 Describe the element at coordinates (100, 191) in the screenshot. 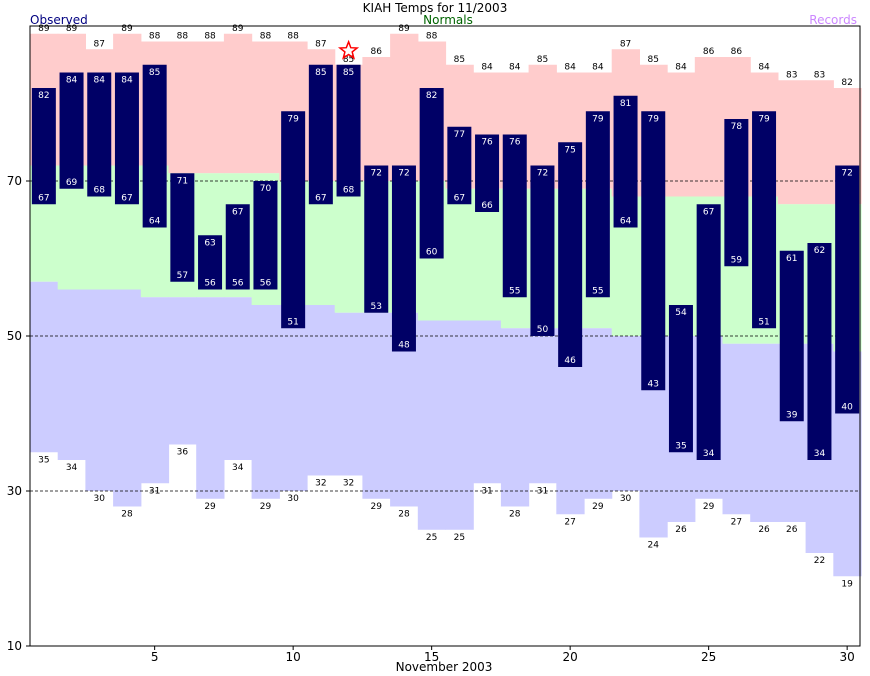

I see `observed-low-label: 68` at that location.